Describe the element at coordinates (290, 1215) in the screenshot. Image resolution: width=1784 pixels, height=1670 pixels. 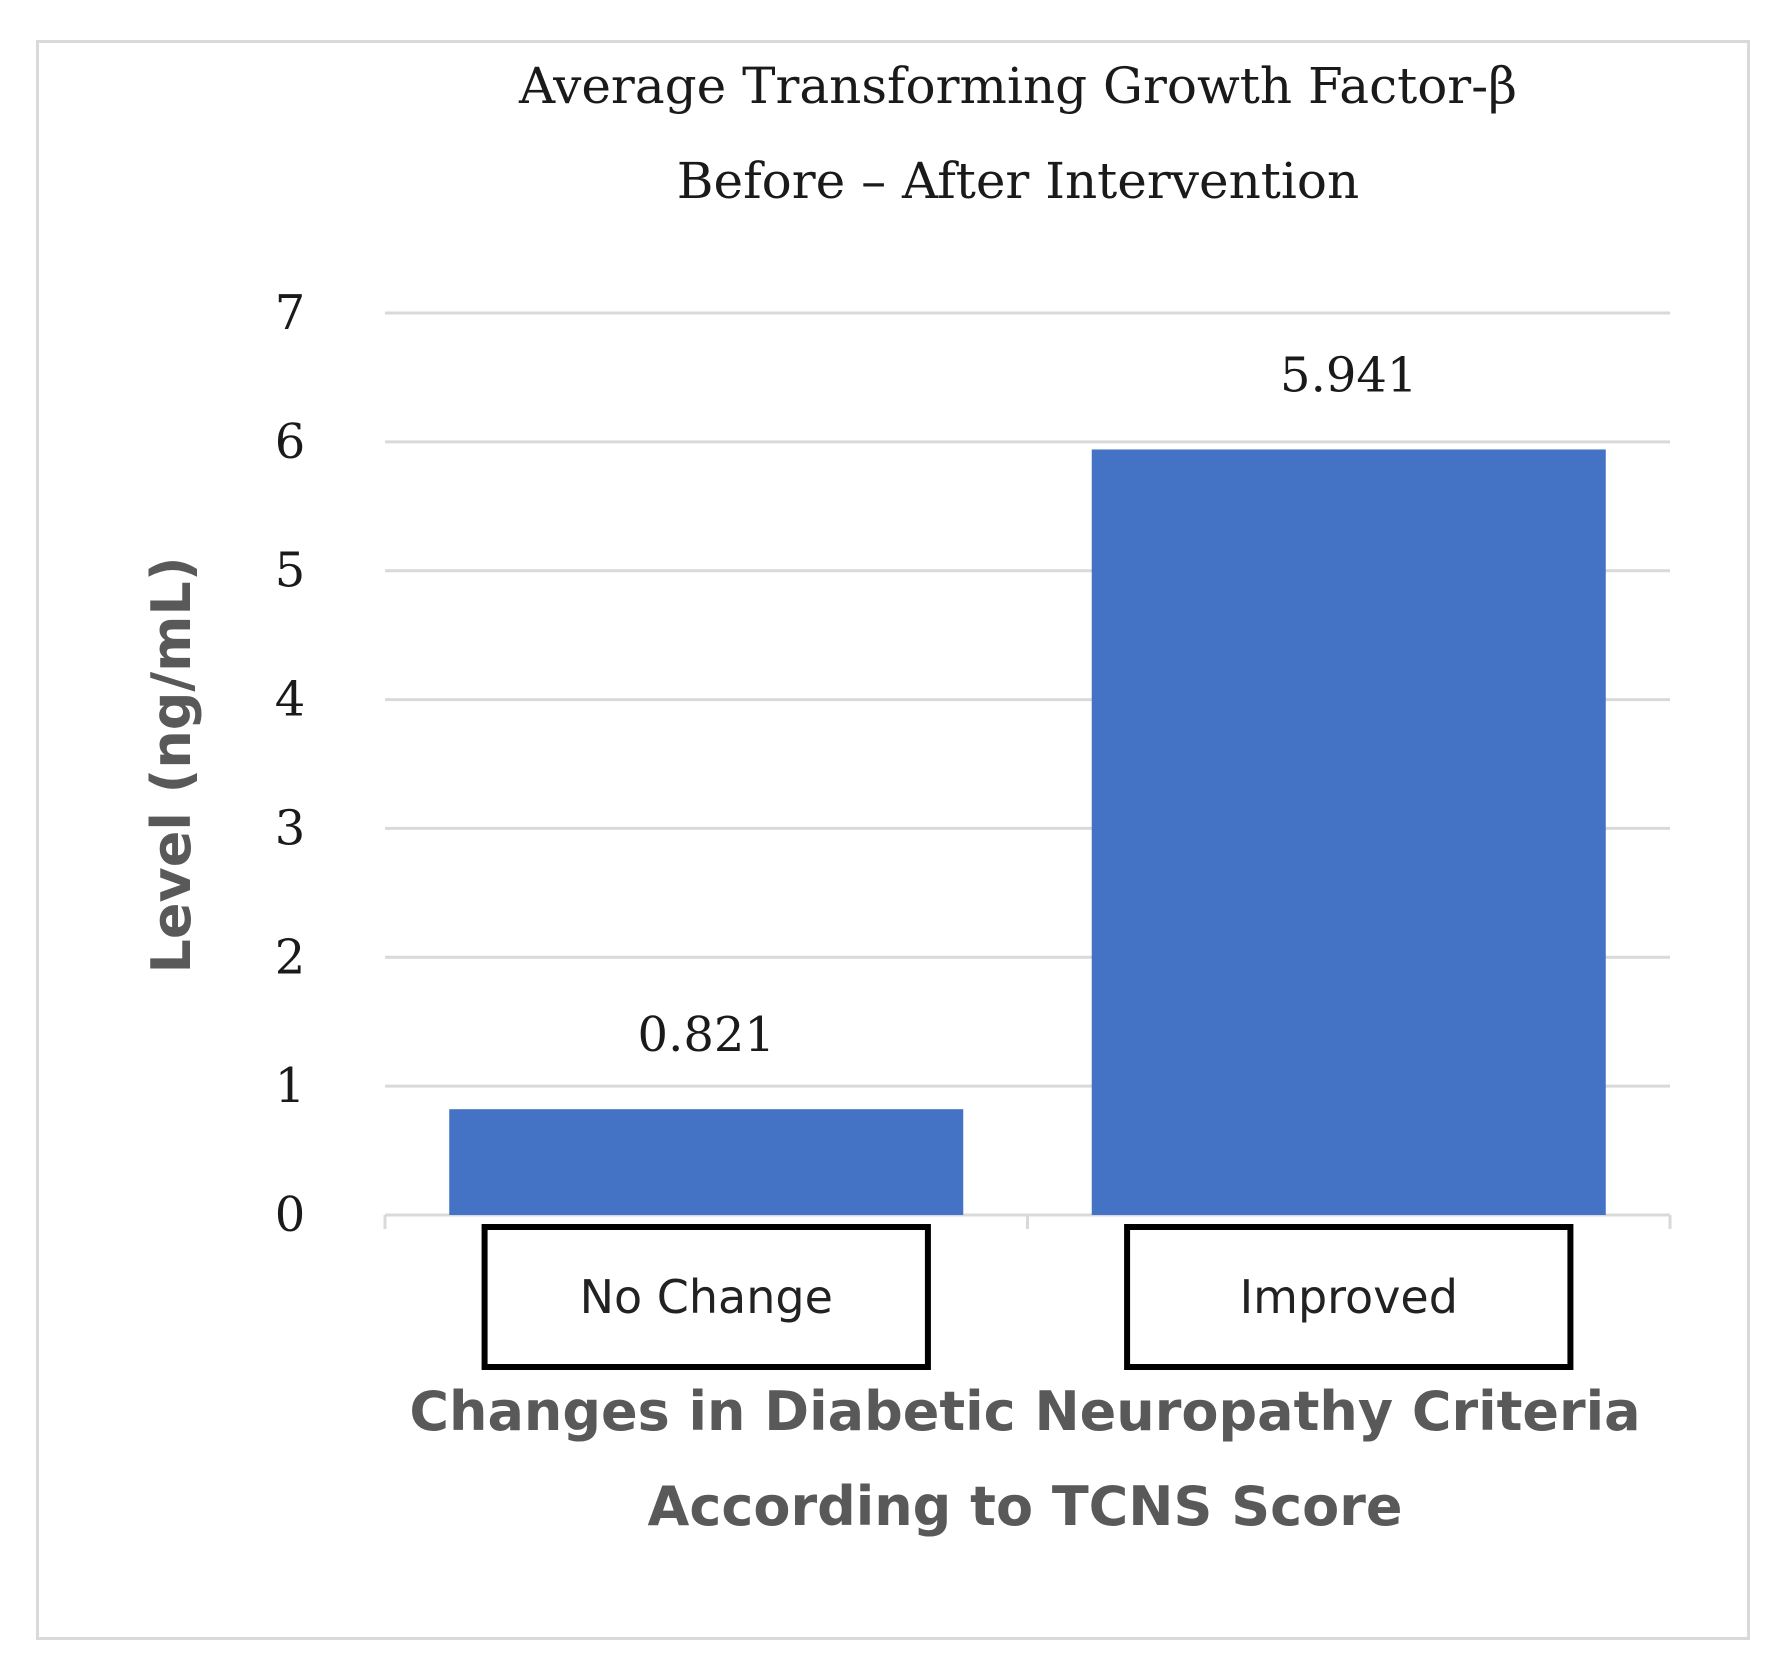
I see `y-tick-label: 0` at that location.